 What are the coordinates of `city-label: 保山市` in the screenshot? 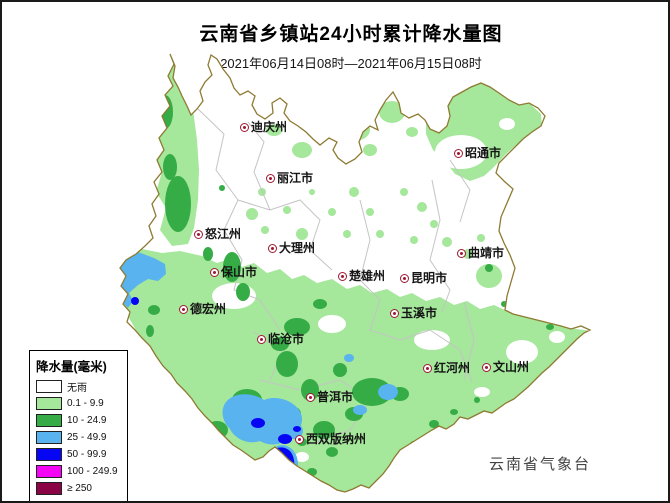 It's located at (233, 272).